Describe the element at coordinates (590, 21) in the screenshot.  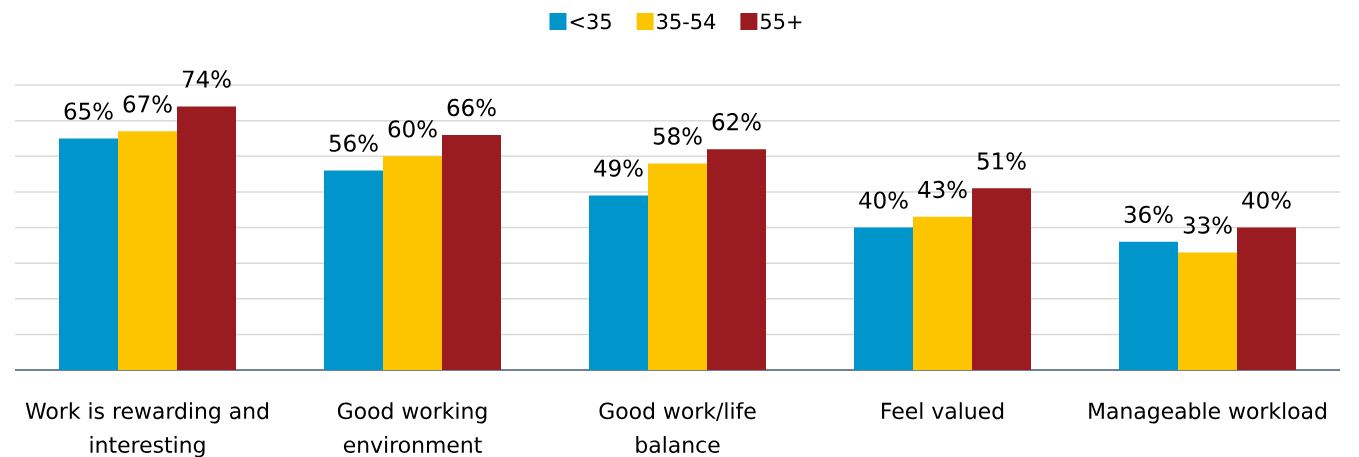
I see `legend-label: <35` at that location.